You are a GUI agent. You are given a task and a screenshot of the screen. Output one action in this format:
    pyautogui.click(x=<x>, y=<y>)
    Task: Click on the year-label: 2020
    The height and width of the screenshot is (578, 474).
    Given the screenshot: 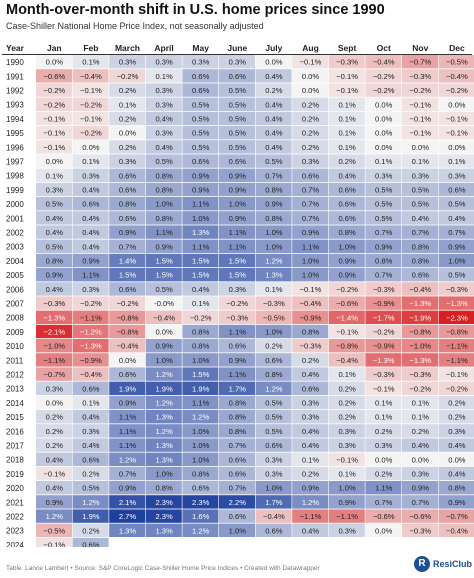 What is the action you would take?
    pyautogui.click(x=15, y=488)
    